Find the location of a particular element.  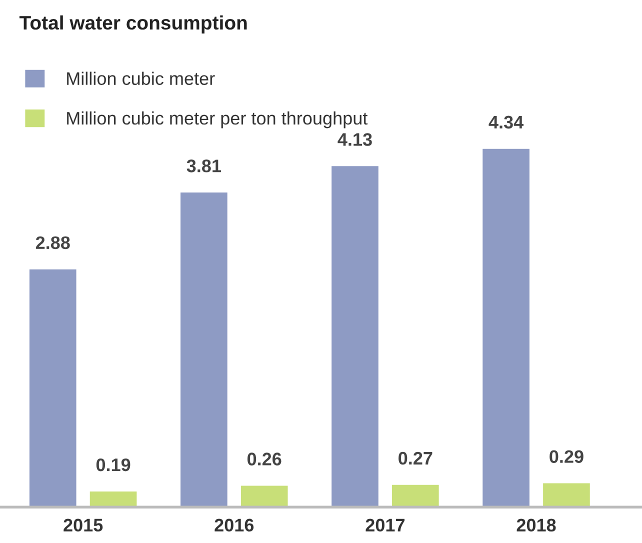

x-tick-label: 2017 is located at coordinates (385, 525).